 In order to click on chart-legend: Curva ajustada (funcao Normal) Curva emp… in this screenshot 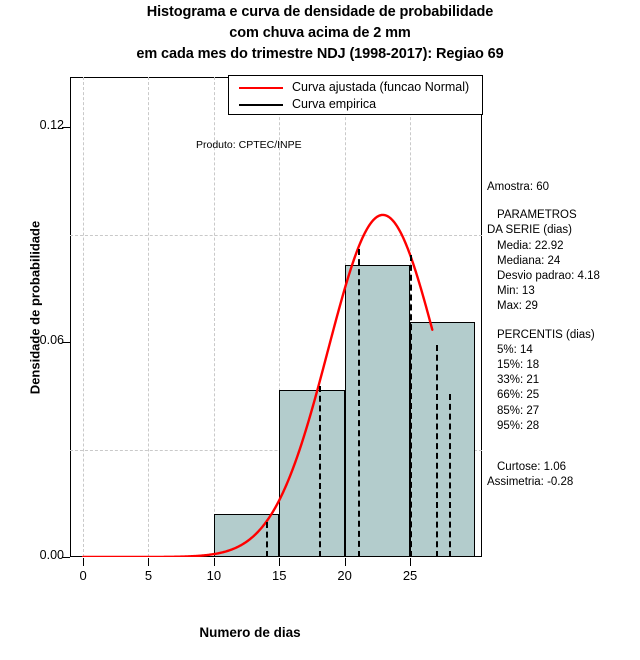, I will do `click(355, 95)`.